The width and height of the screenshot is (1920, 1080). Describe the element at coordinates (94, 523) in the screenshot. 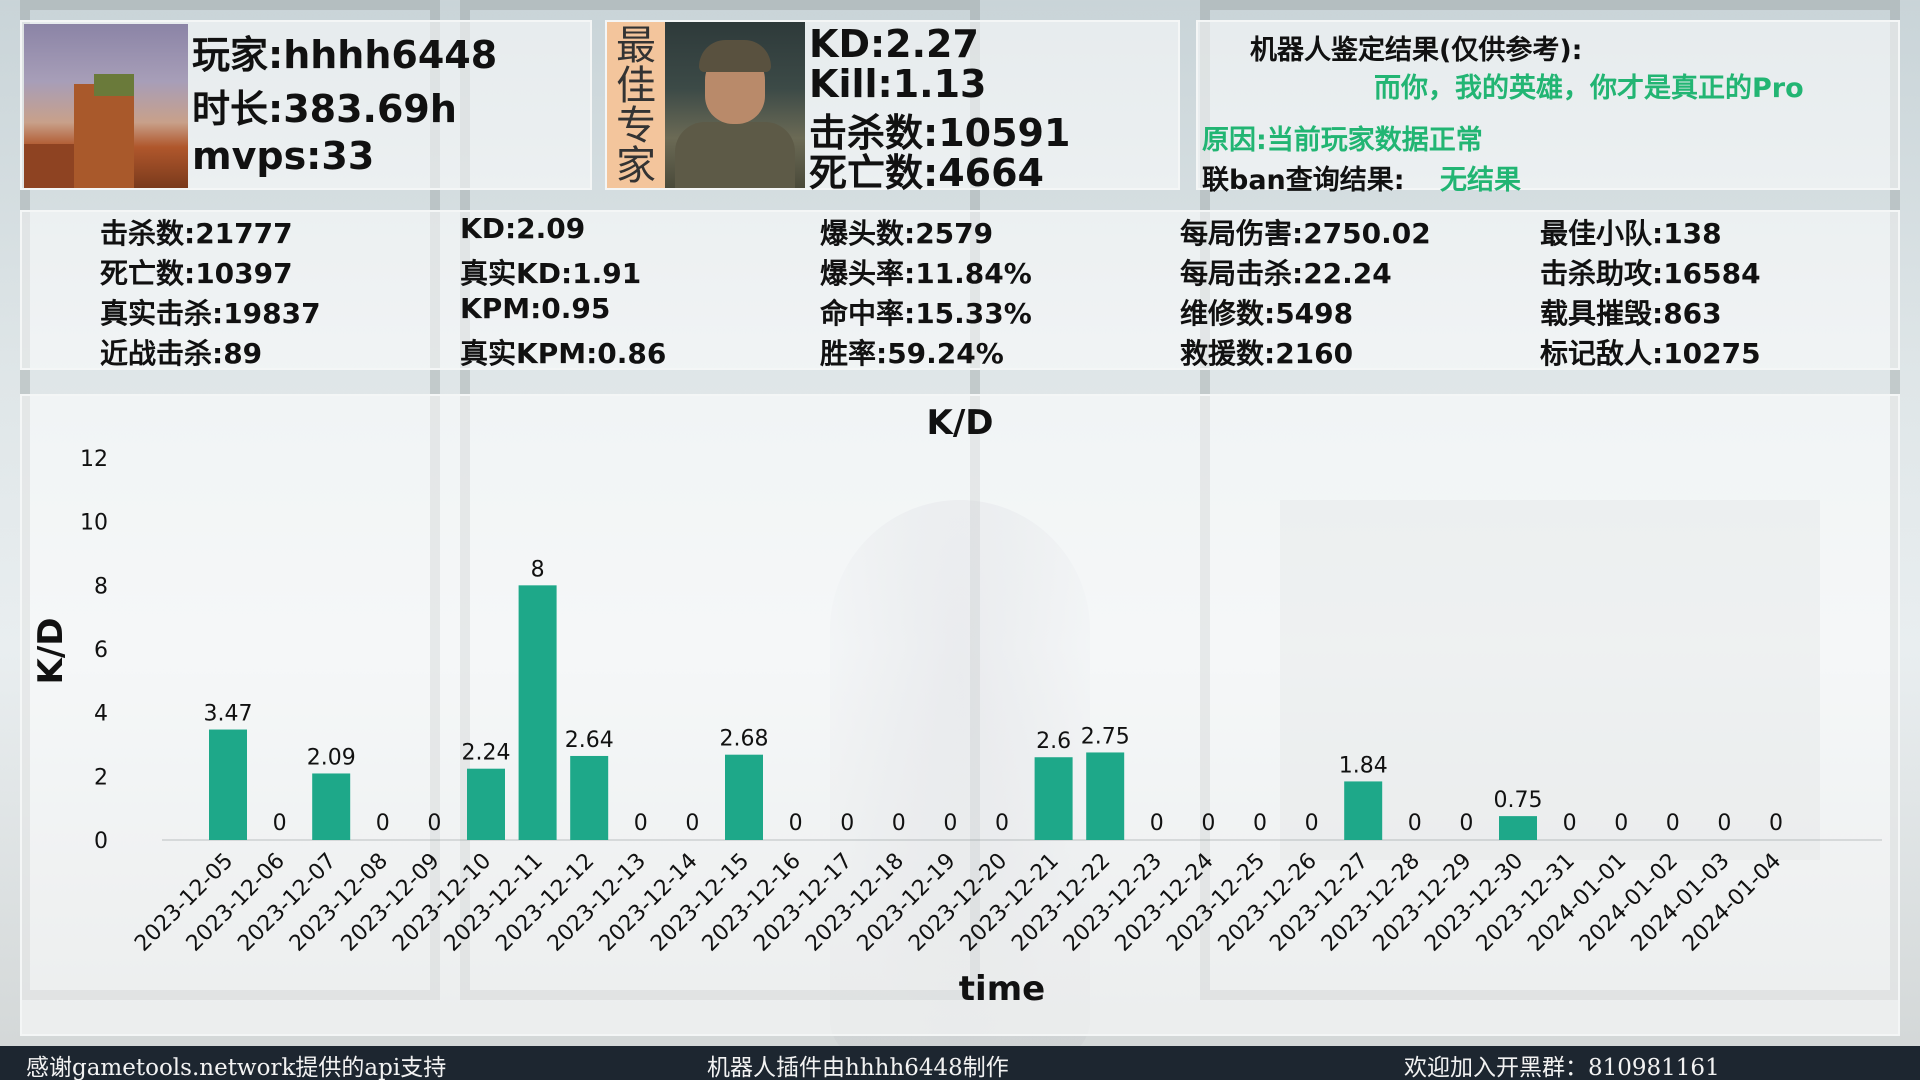

I see `y-tick-label: 10` at that location.